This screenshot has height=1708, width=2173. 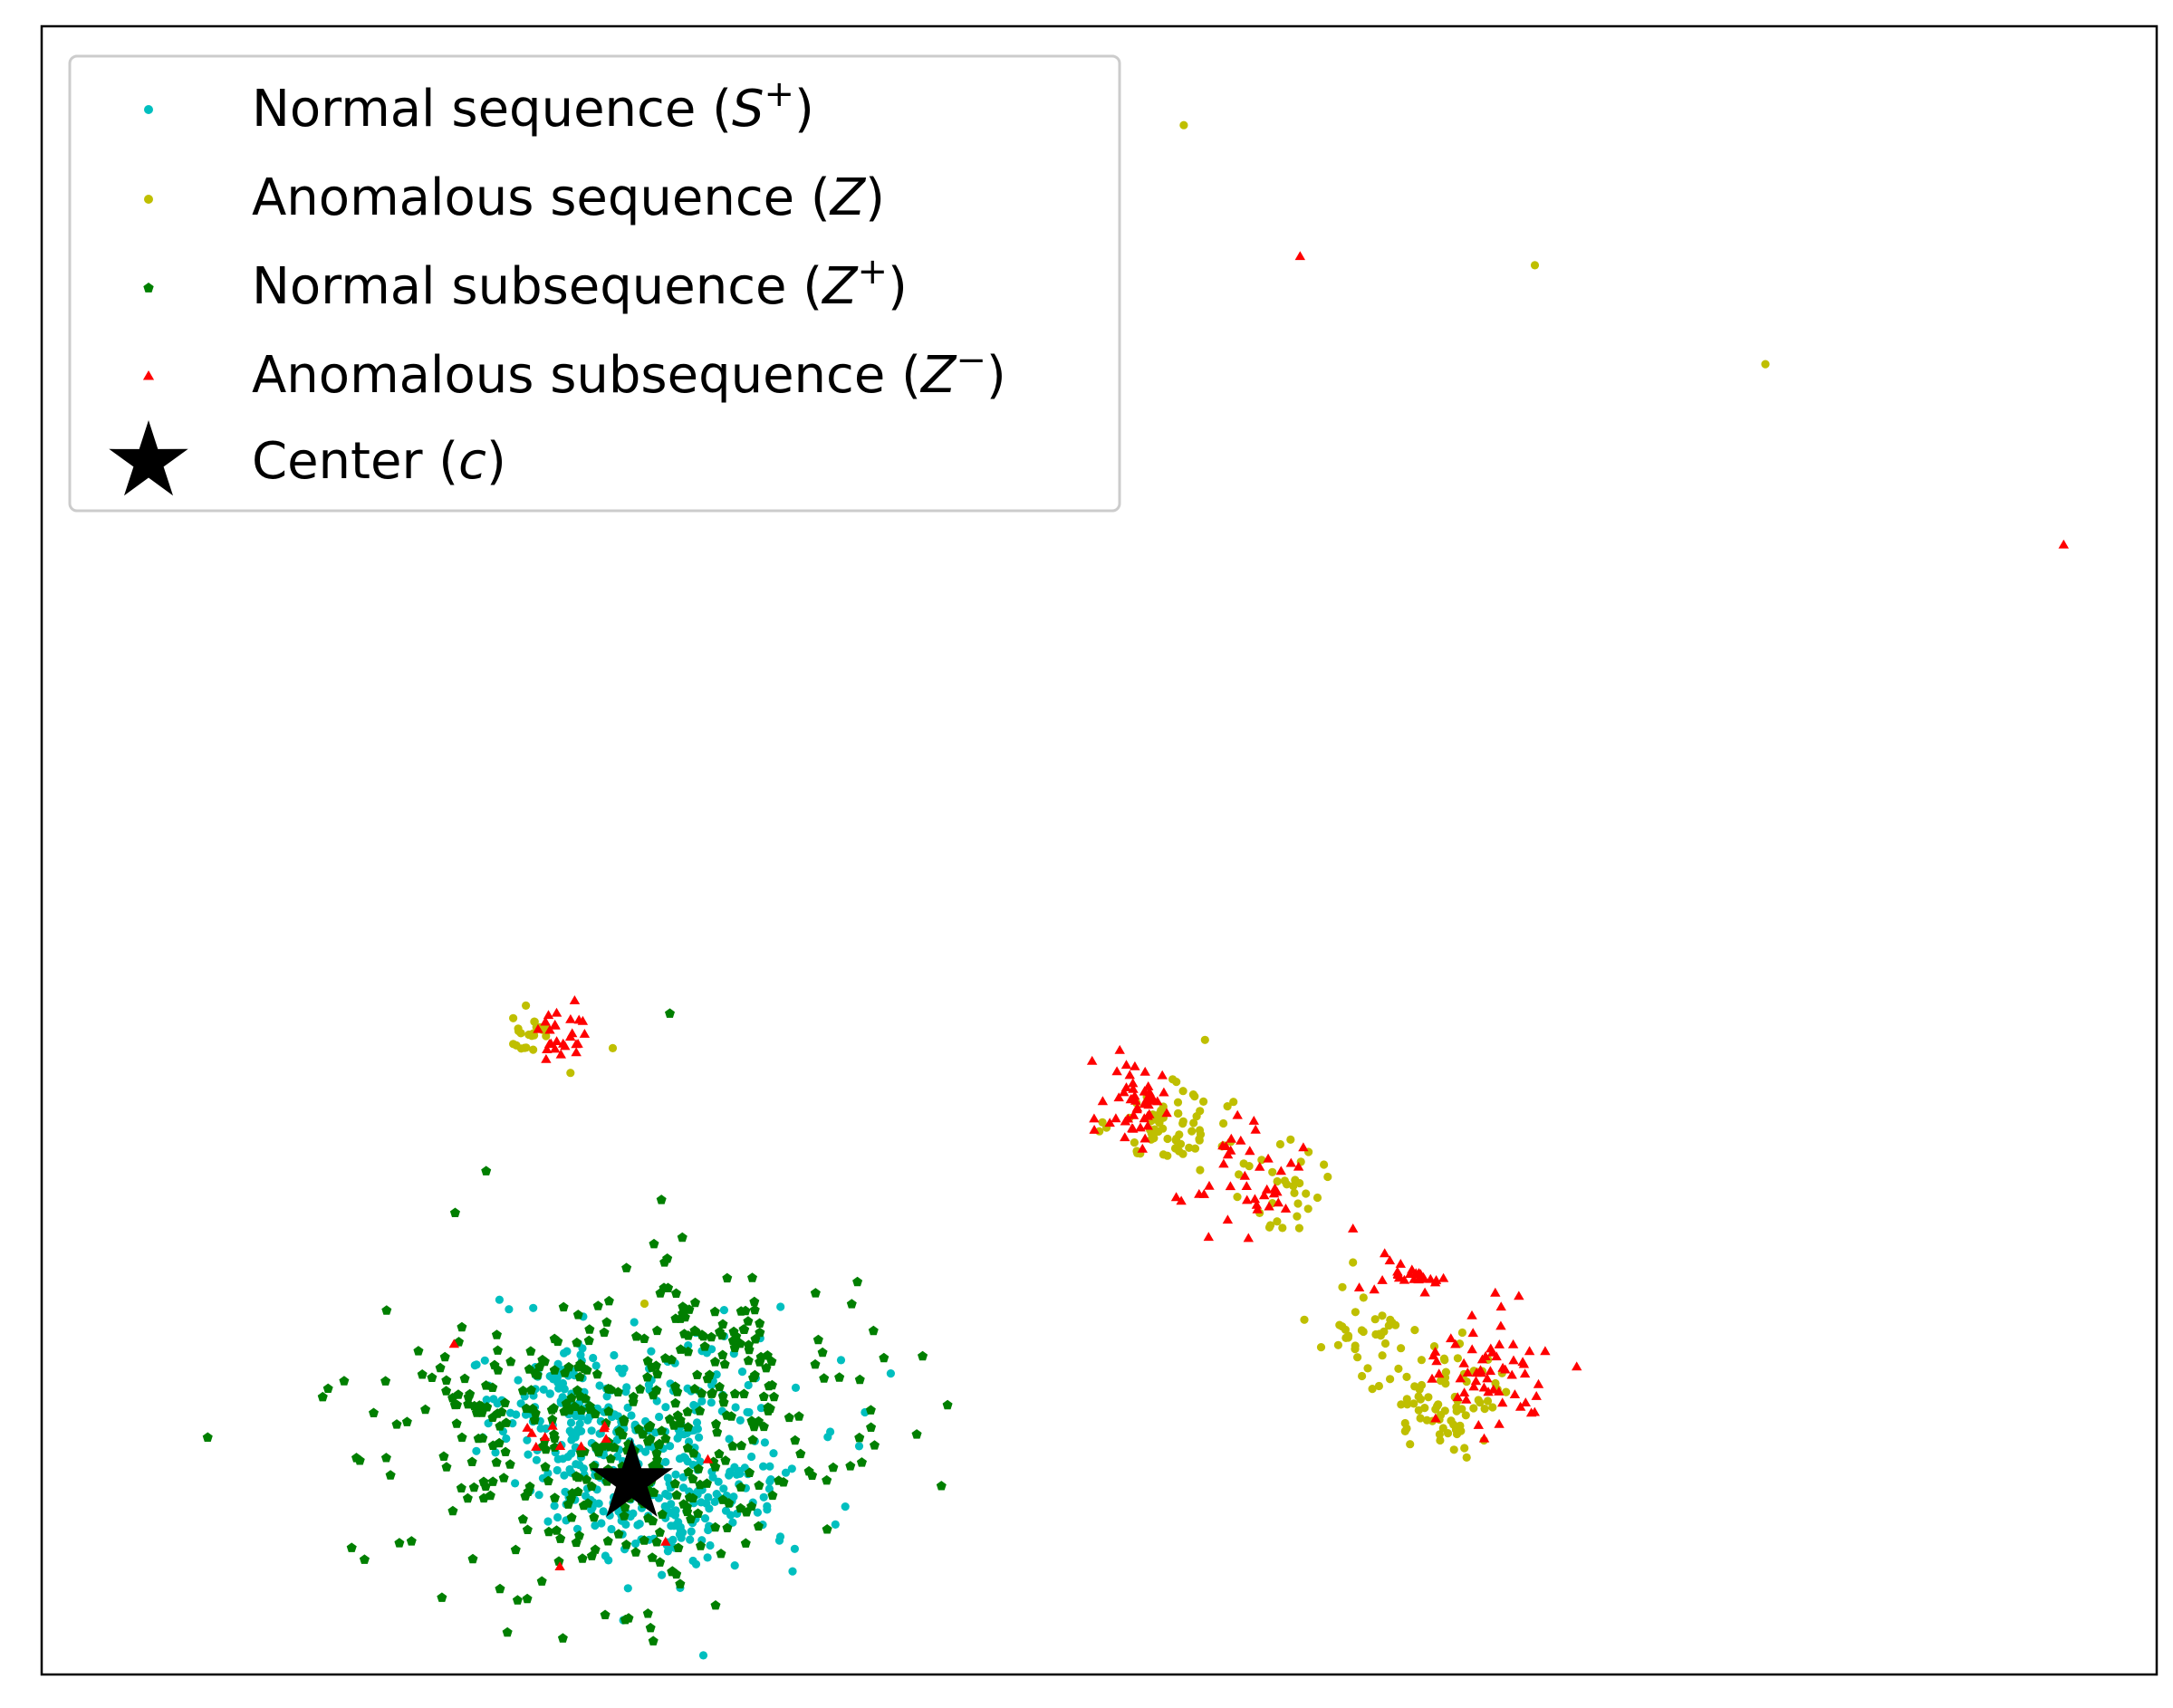 What do you see at coordinates (595, 283) in the screenshot?
I see `legend-box` at bounding box center [595, 283].